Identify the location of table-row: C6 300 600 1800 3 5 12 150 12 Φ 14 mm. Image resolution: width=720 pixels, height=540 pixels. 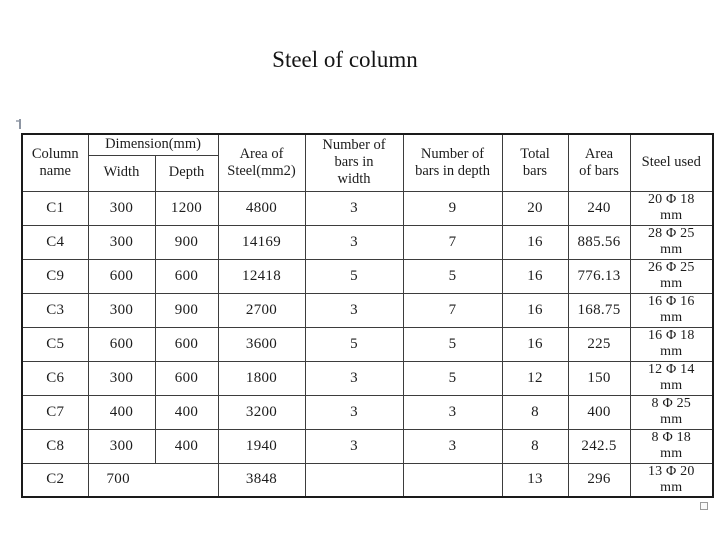
(367, 378).